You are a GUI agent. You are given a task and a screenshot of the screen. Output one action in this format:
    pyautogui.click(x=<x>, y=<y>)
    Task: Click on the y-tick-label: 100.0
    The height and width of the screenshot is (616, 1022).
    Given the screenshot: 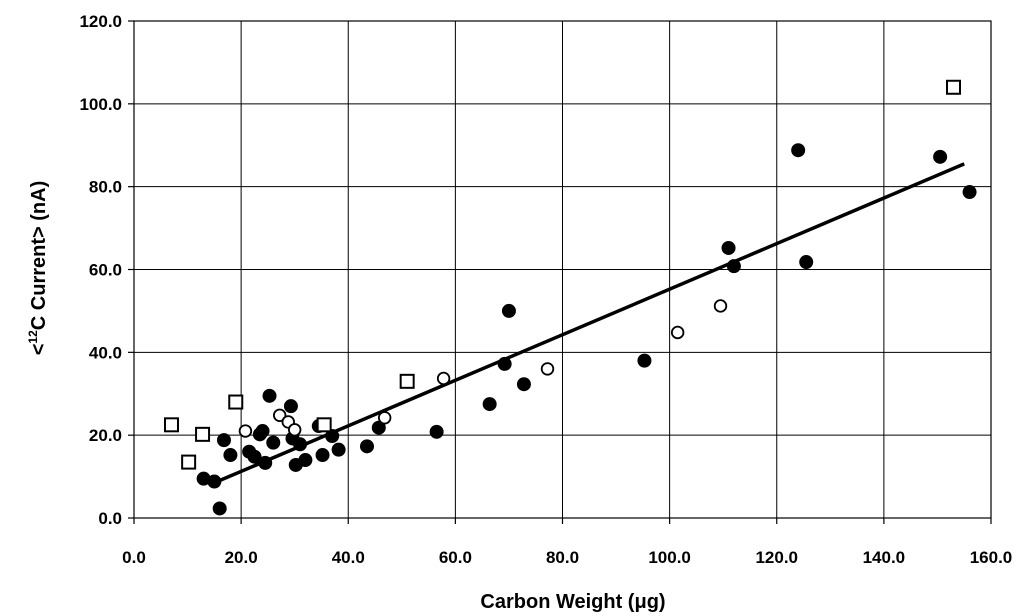 What is the action you would take?
    pyautogui.click(x=100, y=104)
    